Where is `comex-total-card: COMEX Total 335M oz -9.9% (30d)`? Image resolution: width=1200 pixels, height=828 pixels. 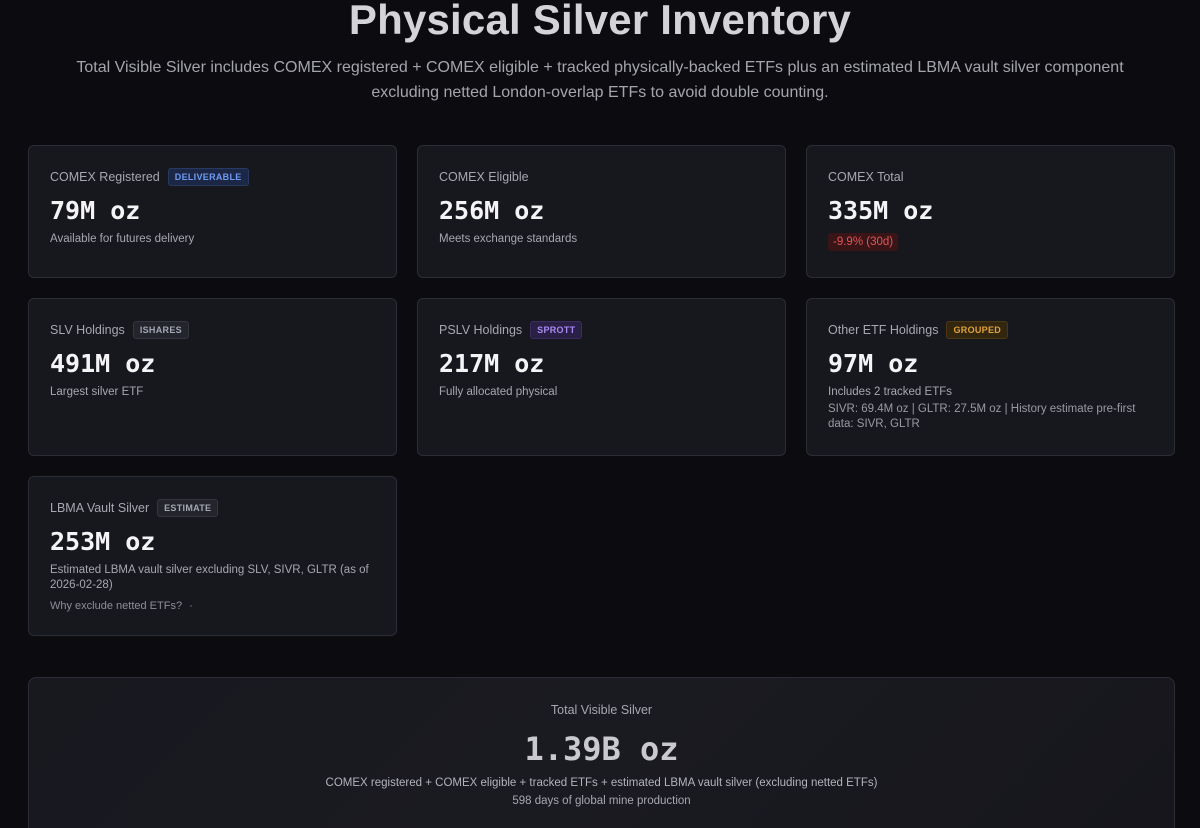 comex-total-card: COMEX Total 335M oz -9.9% (30d) is located at coordinates (990, 211).